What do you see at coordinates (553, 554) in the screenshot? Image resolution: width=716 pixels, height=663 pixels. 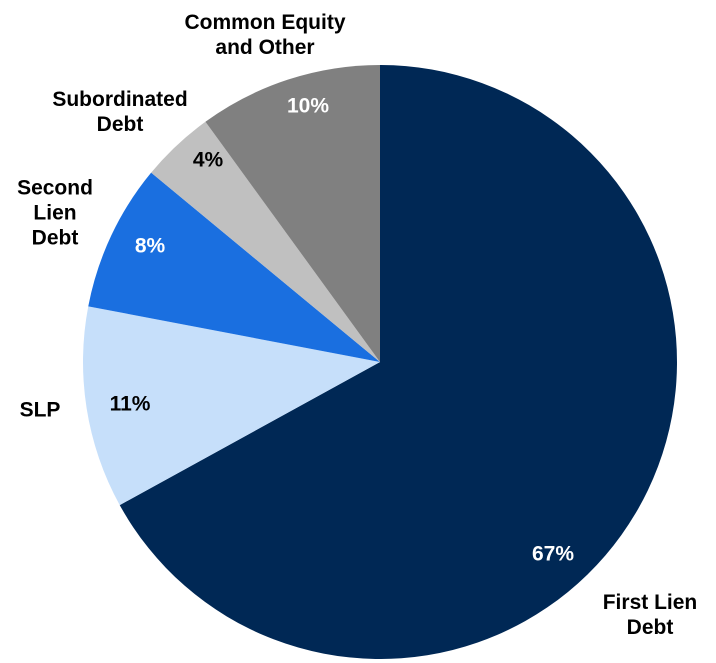 I see `value-label: 67%` at bounding box center [553, 554].